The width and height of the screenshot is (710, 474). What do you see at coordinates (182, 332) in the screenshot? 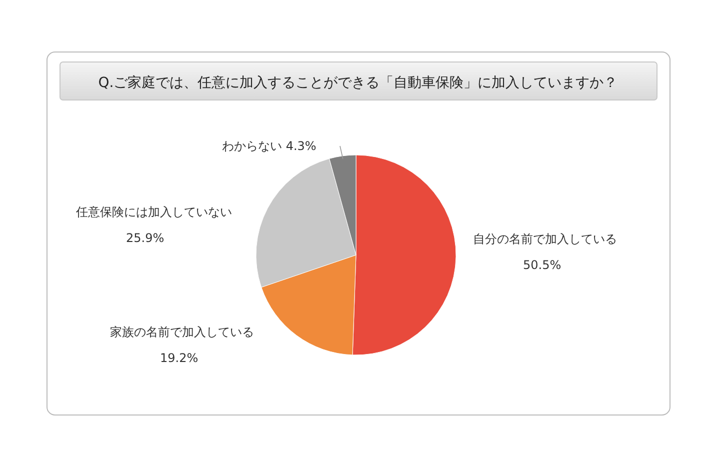
I see `slice-label: 家族の名前で加入している` at bounding box center [182, 332].